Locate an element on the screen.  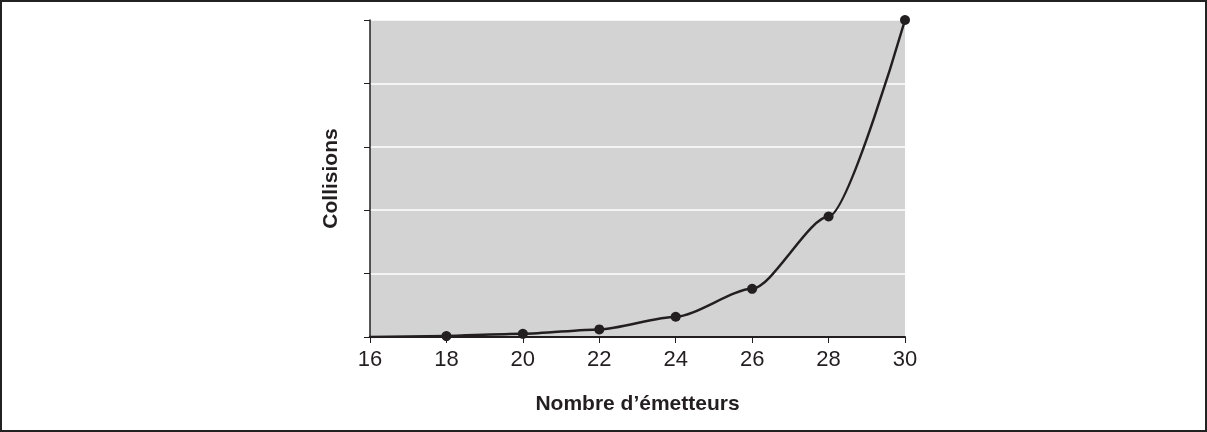
x-axis-title: Nombre d’émetteurs is located at coordinates (637, 402).